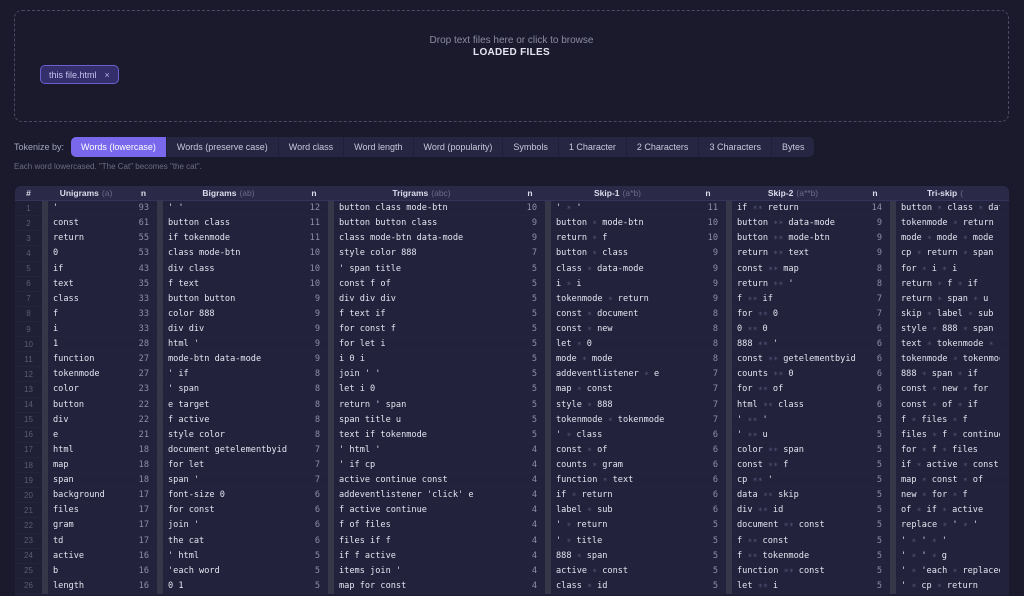 Image resolution: width=1024 pixels, height=596 pixels. I want to click on ngram-cell: style color 888, so click(424, 254).